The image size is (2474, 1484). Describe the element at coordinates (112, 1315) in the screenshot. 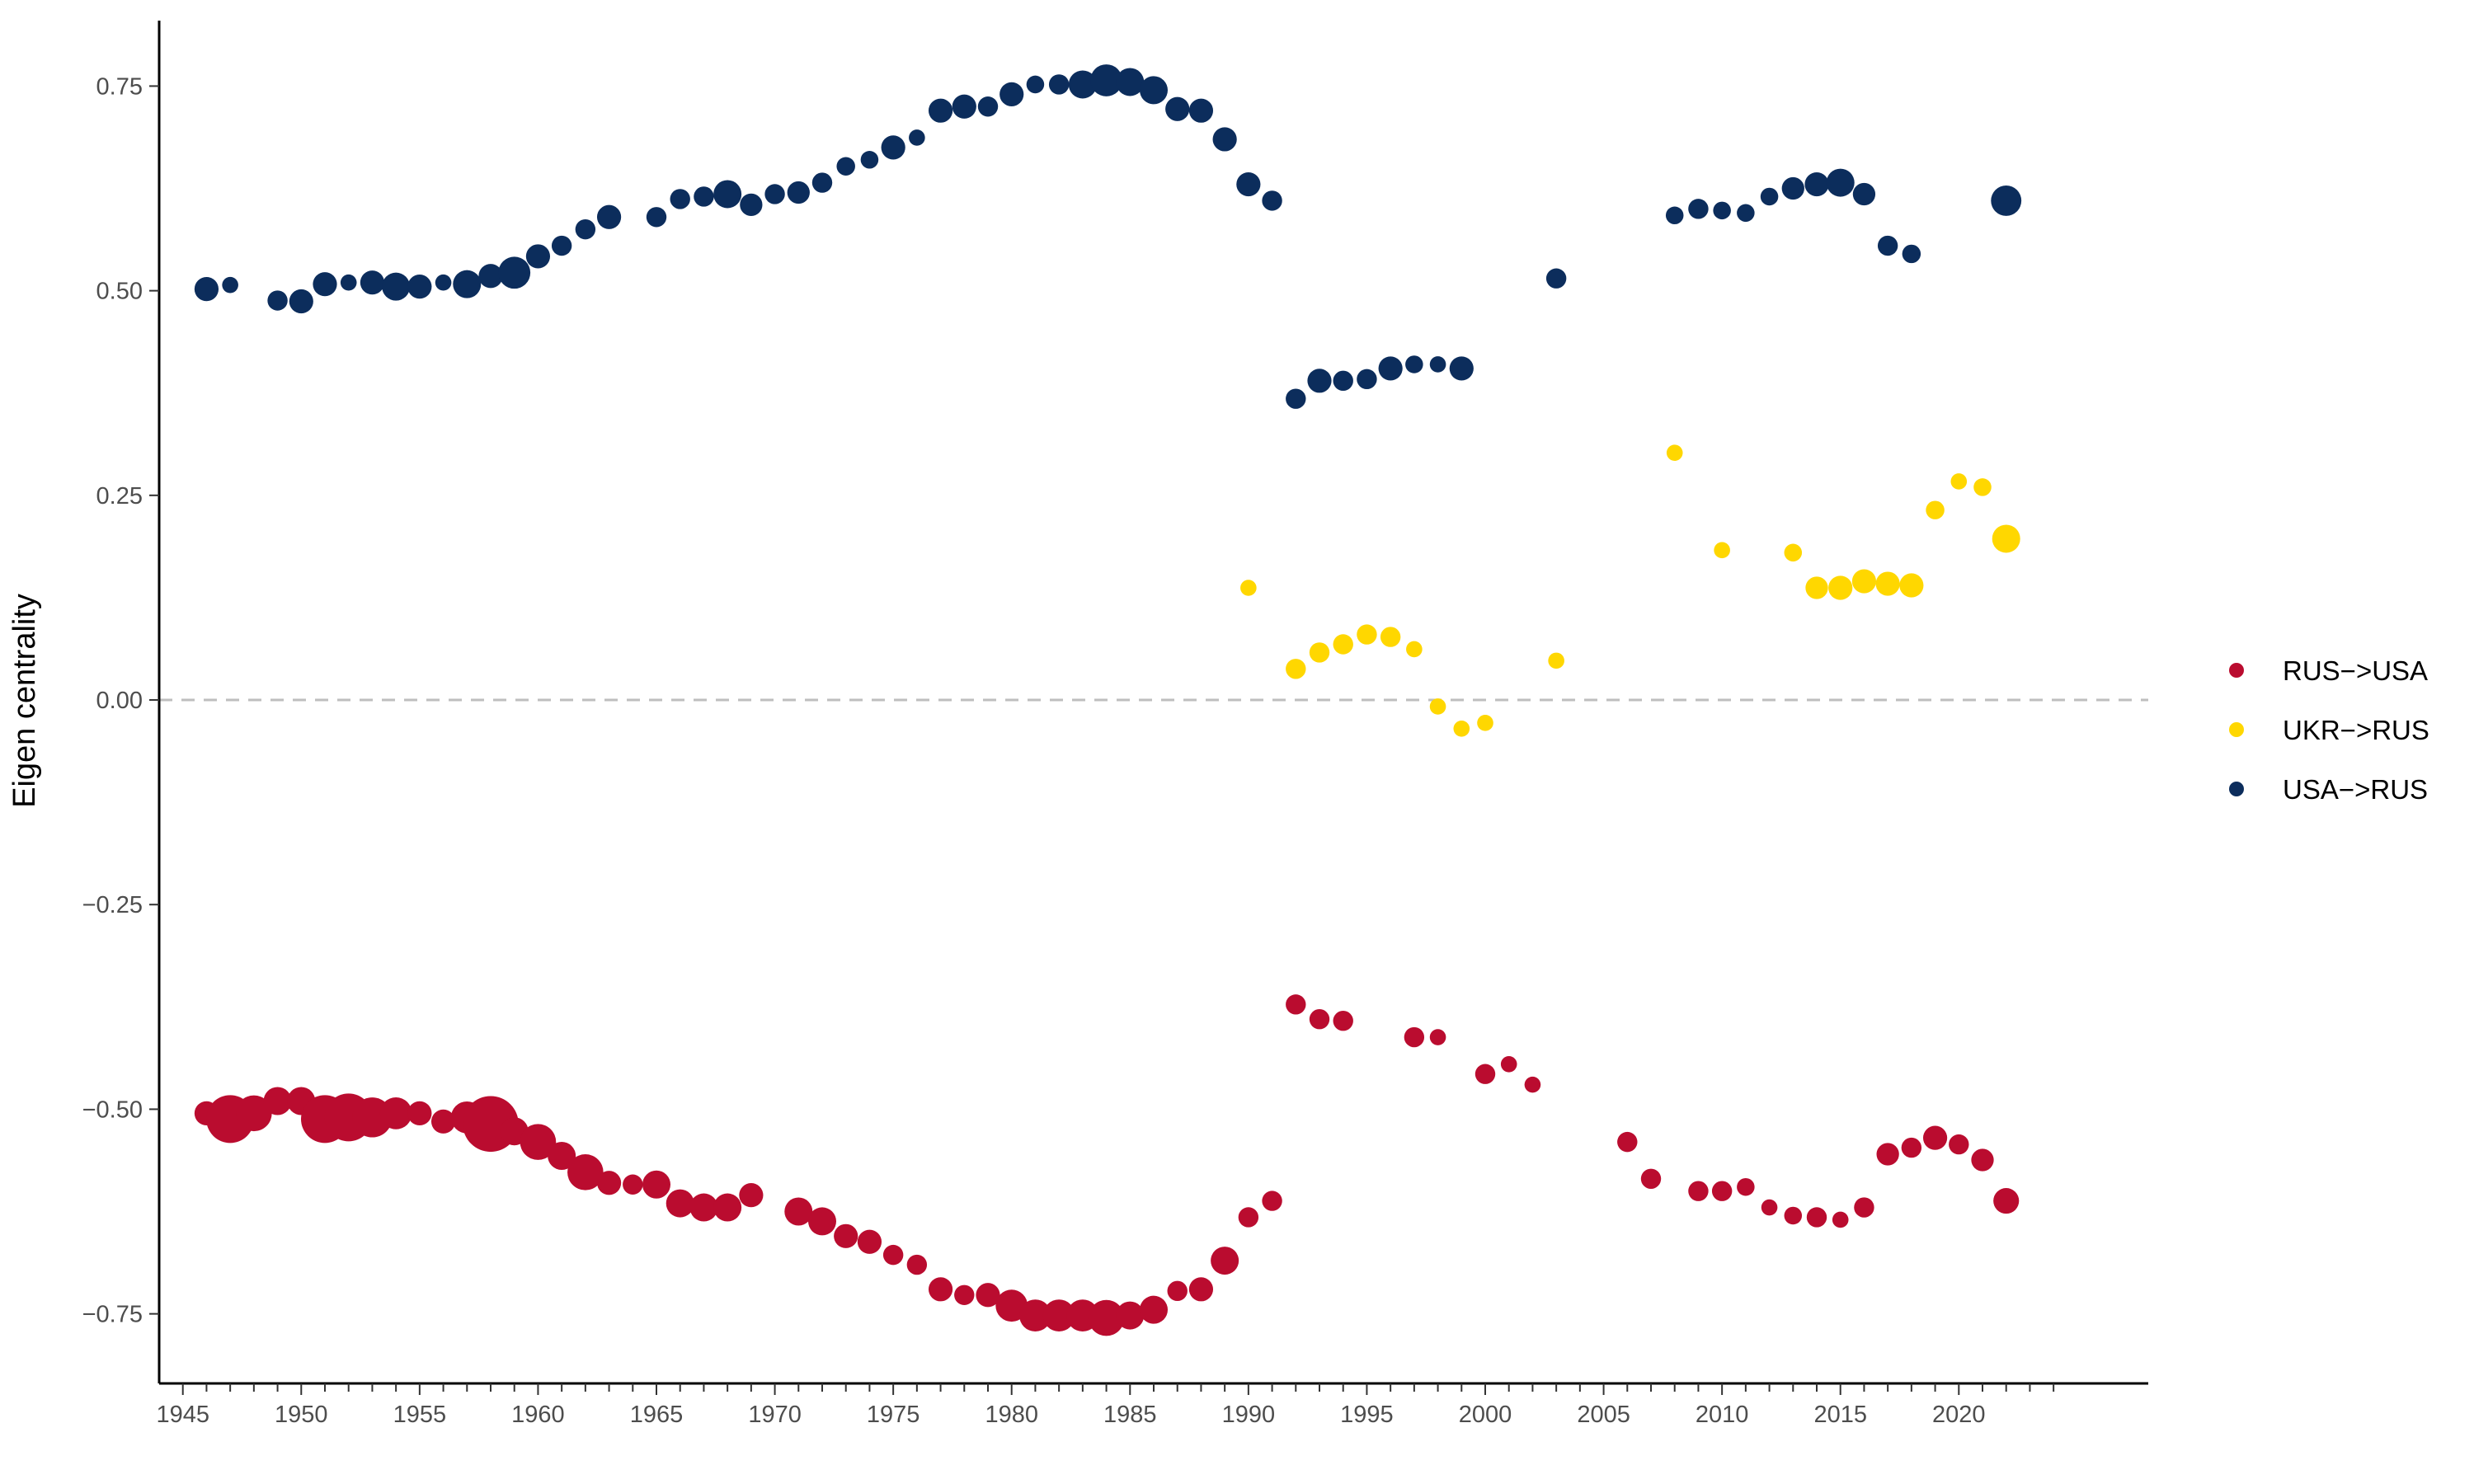

I see `y-tick-label: −0.75` at that location.